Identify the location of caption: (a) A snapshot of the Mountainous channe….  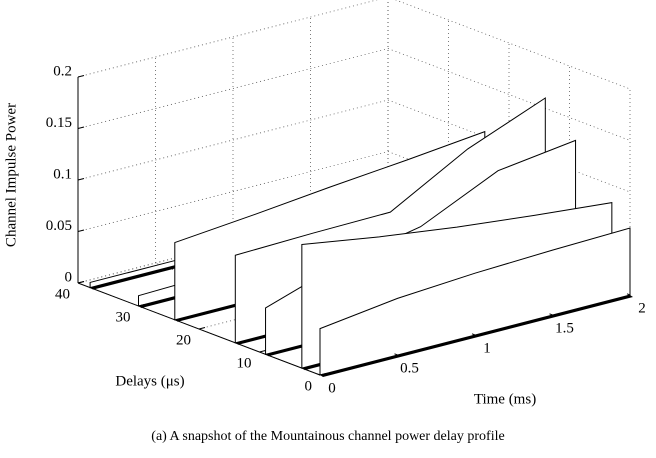
(327, 436).